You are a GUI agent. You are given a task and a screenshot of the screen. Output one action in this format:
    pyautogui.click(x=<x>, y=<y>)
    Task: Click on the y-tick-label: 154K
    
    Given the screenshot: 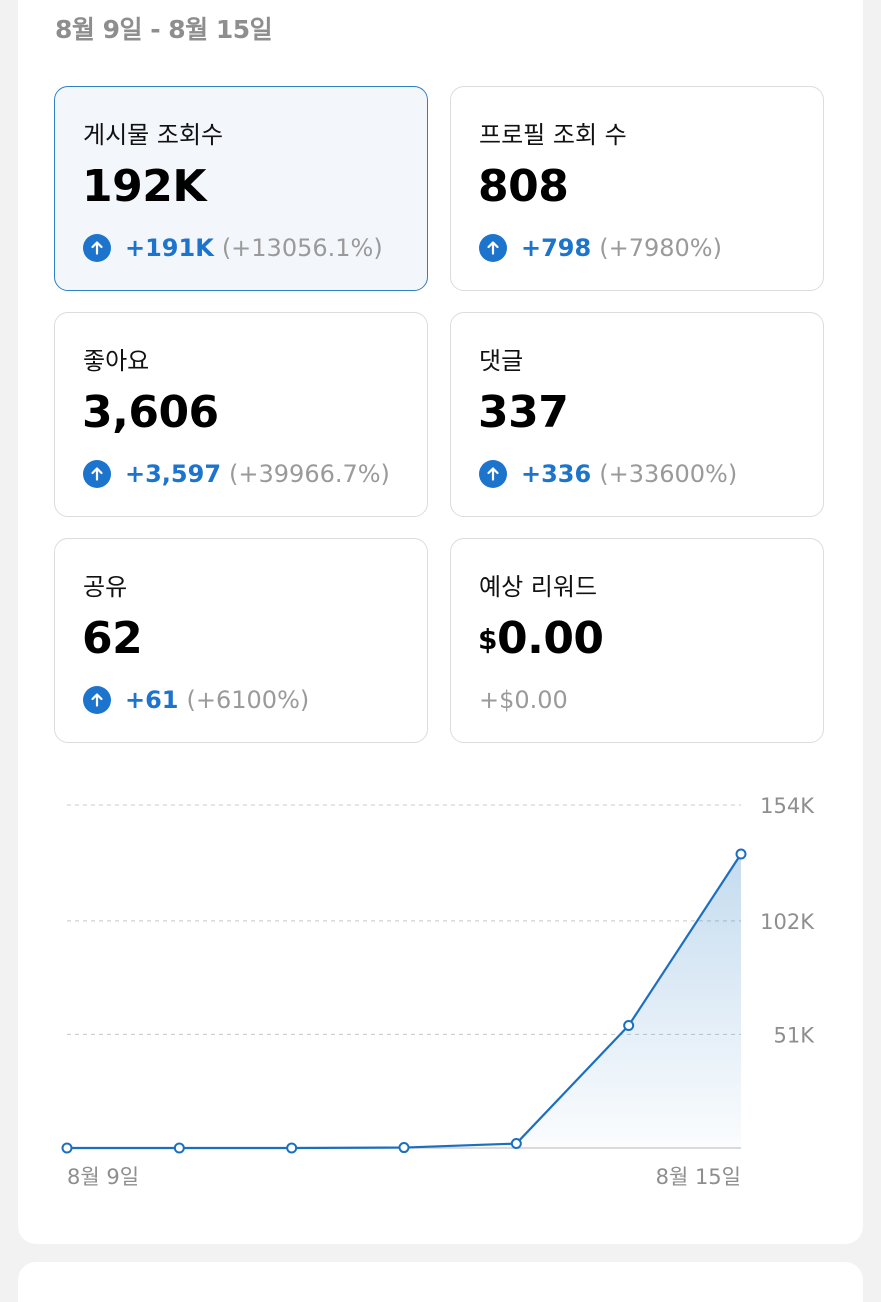 What is the action you would take?
    pyautogui.click(x=787, y=806)
    